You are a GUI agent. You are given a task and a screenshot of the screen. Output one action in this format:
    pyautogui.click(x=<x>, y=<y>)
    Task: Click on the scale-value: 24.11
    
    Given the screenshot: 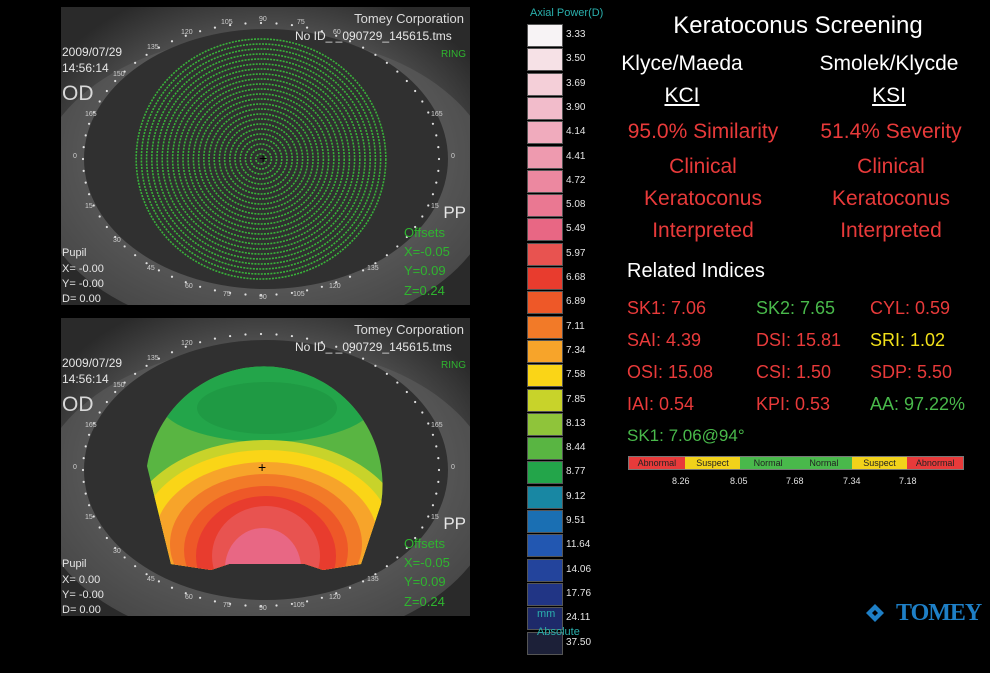 What is the action you would take?
    pyautogui.click(x=578, y=618)
    